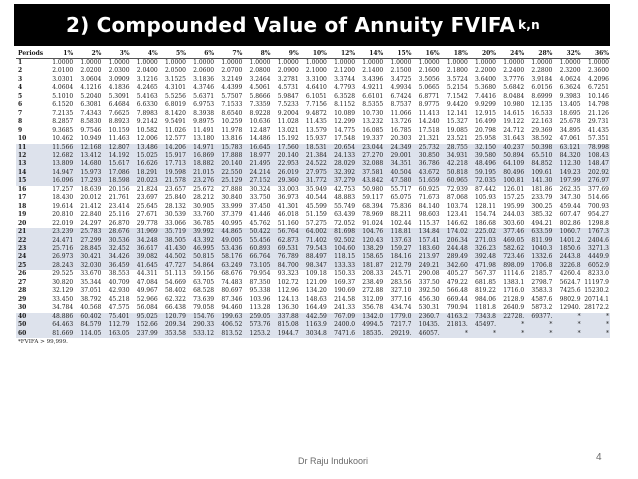 Image resolution: width=638 pixels, height=479 pixels. What do you see at coordinates (144, 156) in the screenshot?
I see `value-cell: 15.025` at bounding box center [144, 156].